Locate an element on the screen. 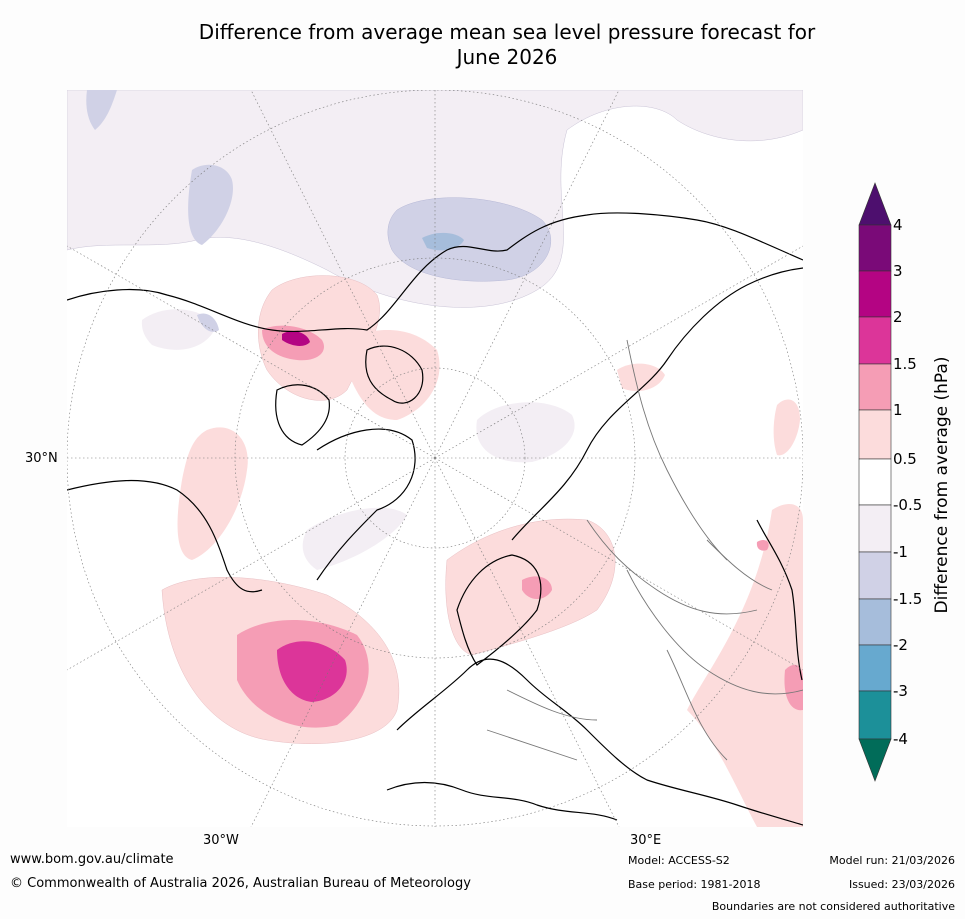 The height and width of the screenshot is (919, 965). colorbar-tick-neg-1.5: -1.5 is located at coordinates (908, 599).